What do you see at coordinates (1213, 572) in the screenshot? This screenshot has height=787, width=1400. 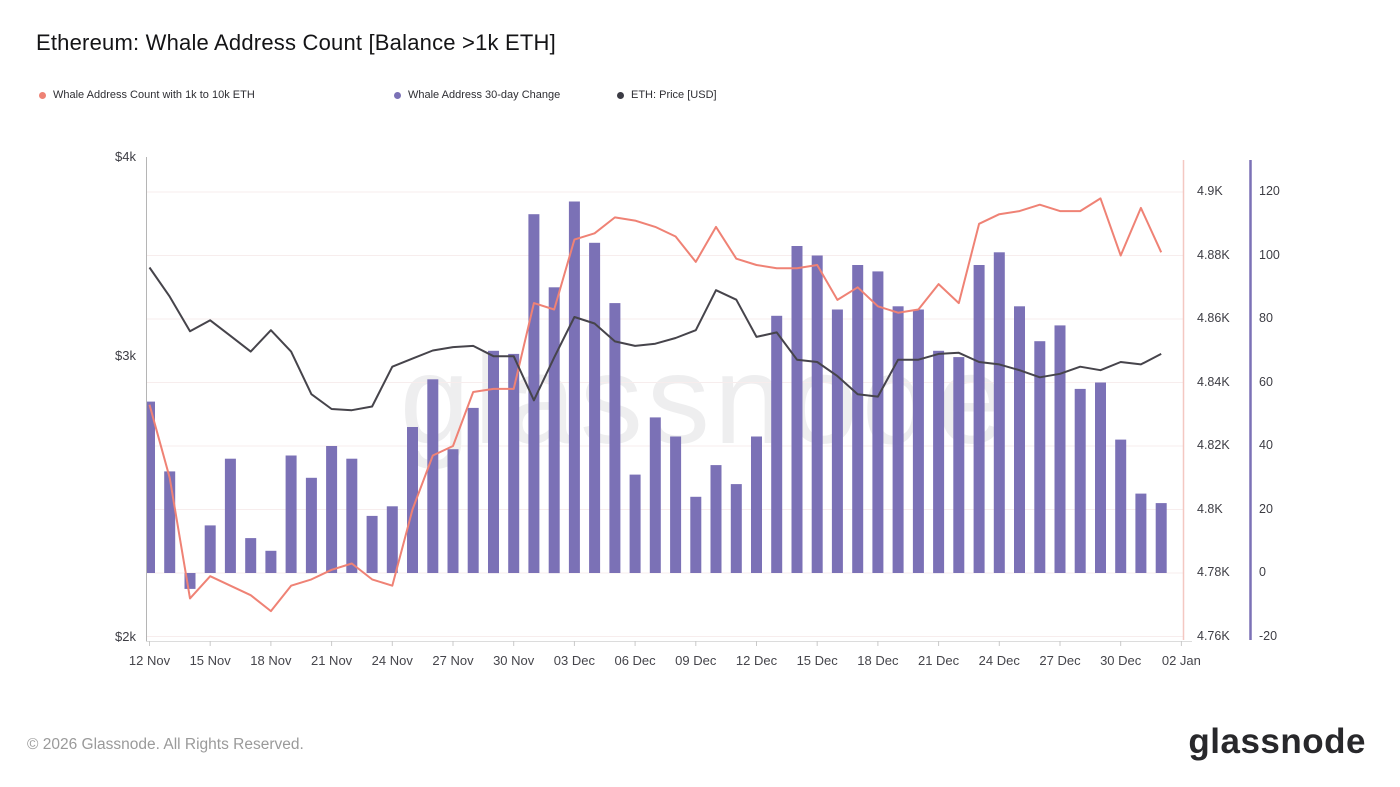 I see `whale-count-tick-label: 4.78K` at bounding box center [1213, 572].